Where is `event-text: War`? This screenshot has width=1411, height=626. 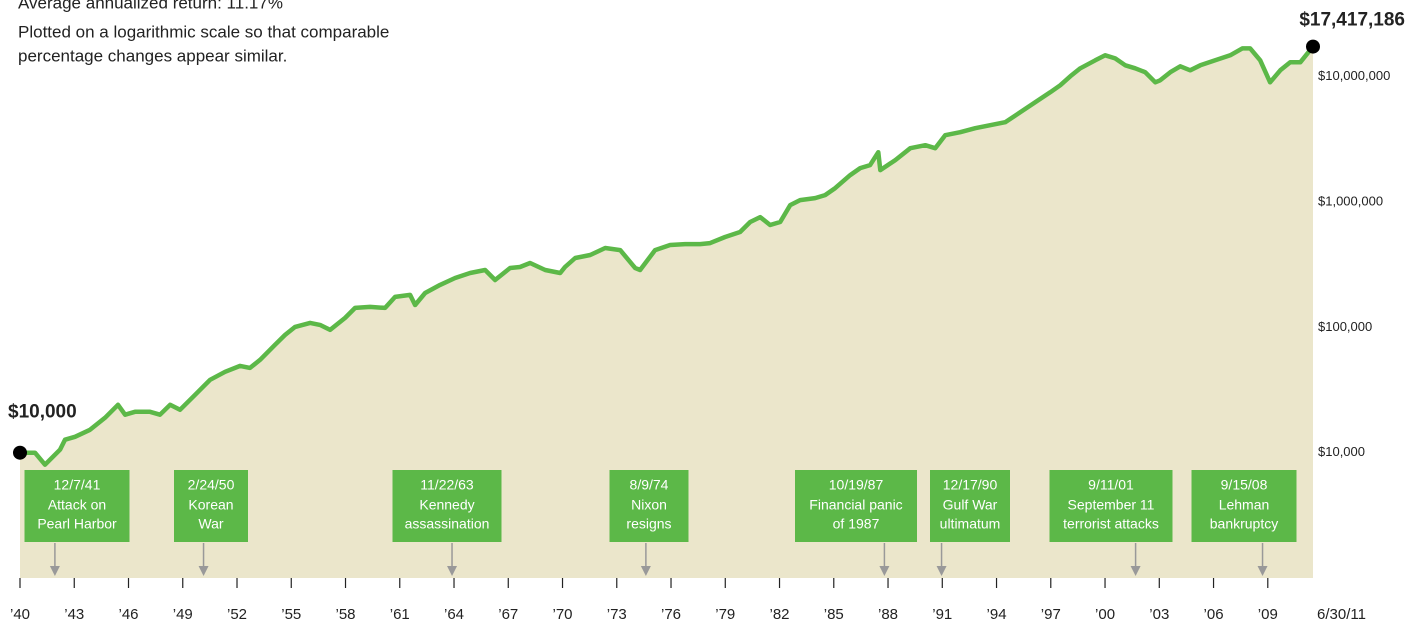
event-text: War is located at coordinates (210, 524).